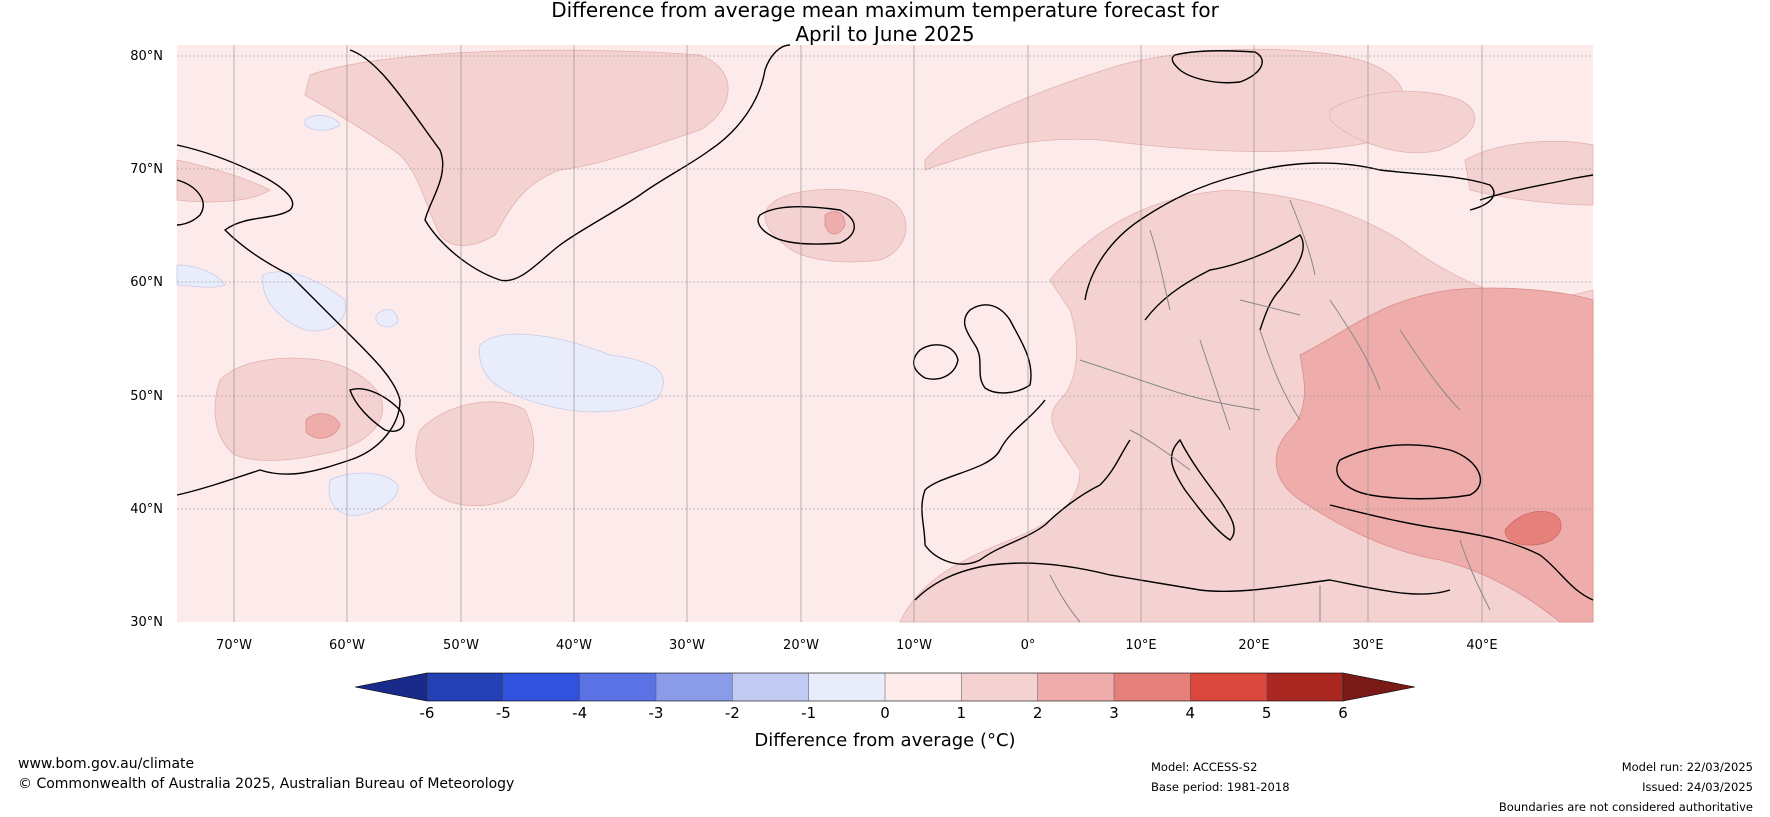 The width and height of the screenshot is (1770, 817). I want to click on title-line-2: April to June 2025, so click(885, 34).